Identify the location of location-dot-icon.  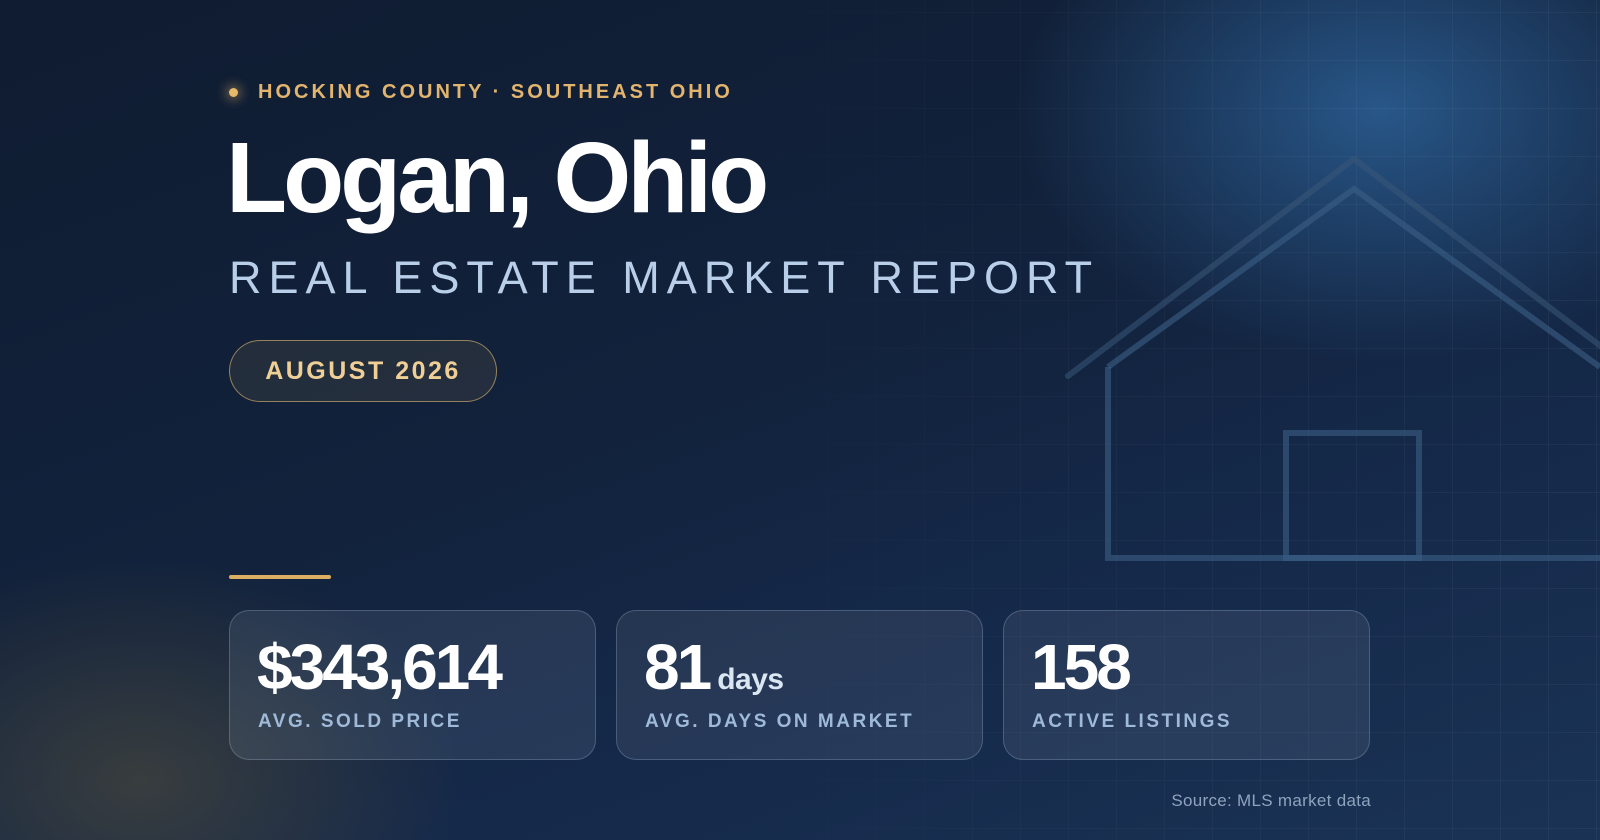
(233, 92).